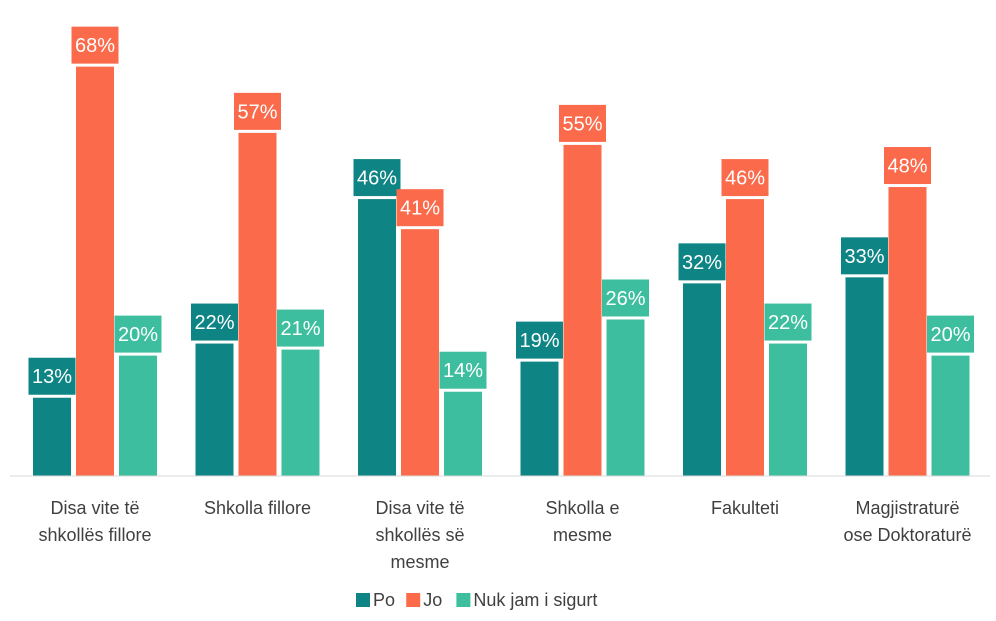  Describe the element at coordinates (582, 521) in the screenshot. I see `category-label: Shkolla e mesme` at that location.